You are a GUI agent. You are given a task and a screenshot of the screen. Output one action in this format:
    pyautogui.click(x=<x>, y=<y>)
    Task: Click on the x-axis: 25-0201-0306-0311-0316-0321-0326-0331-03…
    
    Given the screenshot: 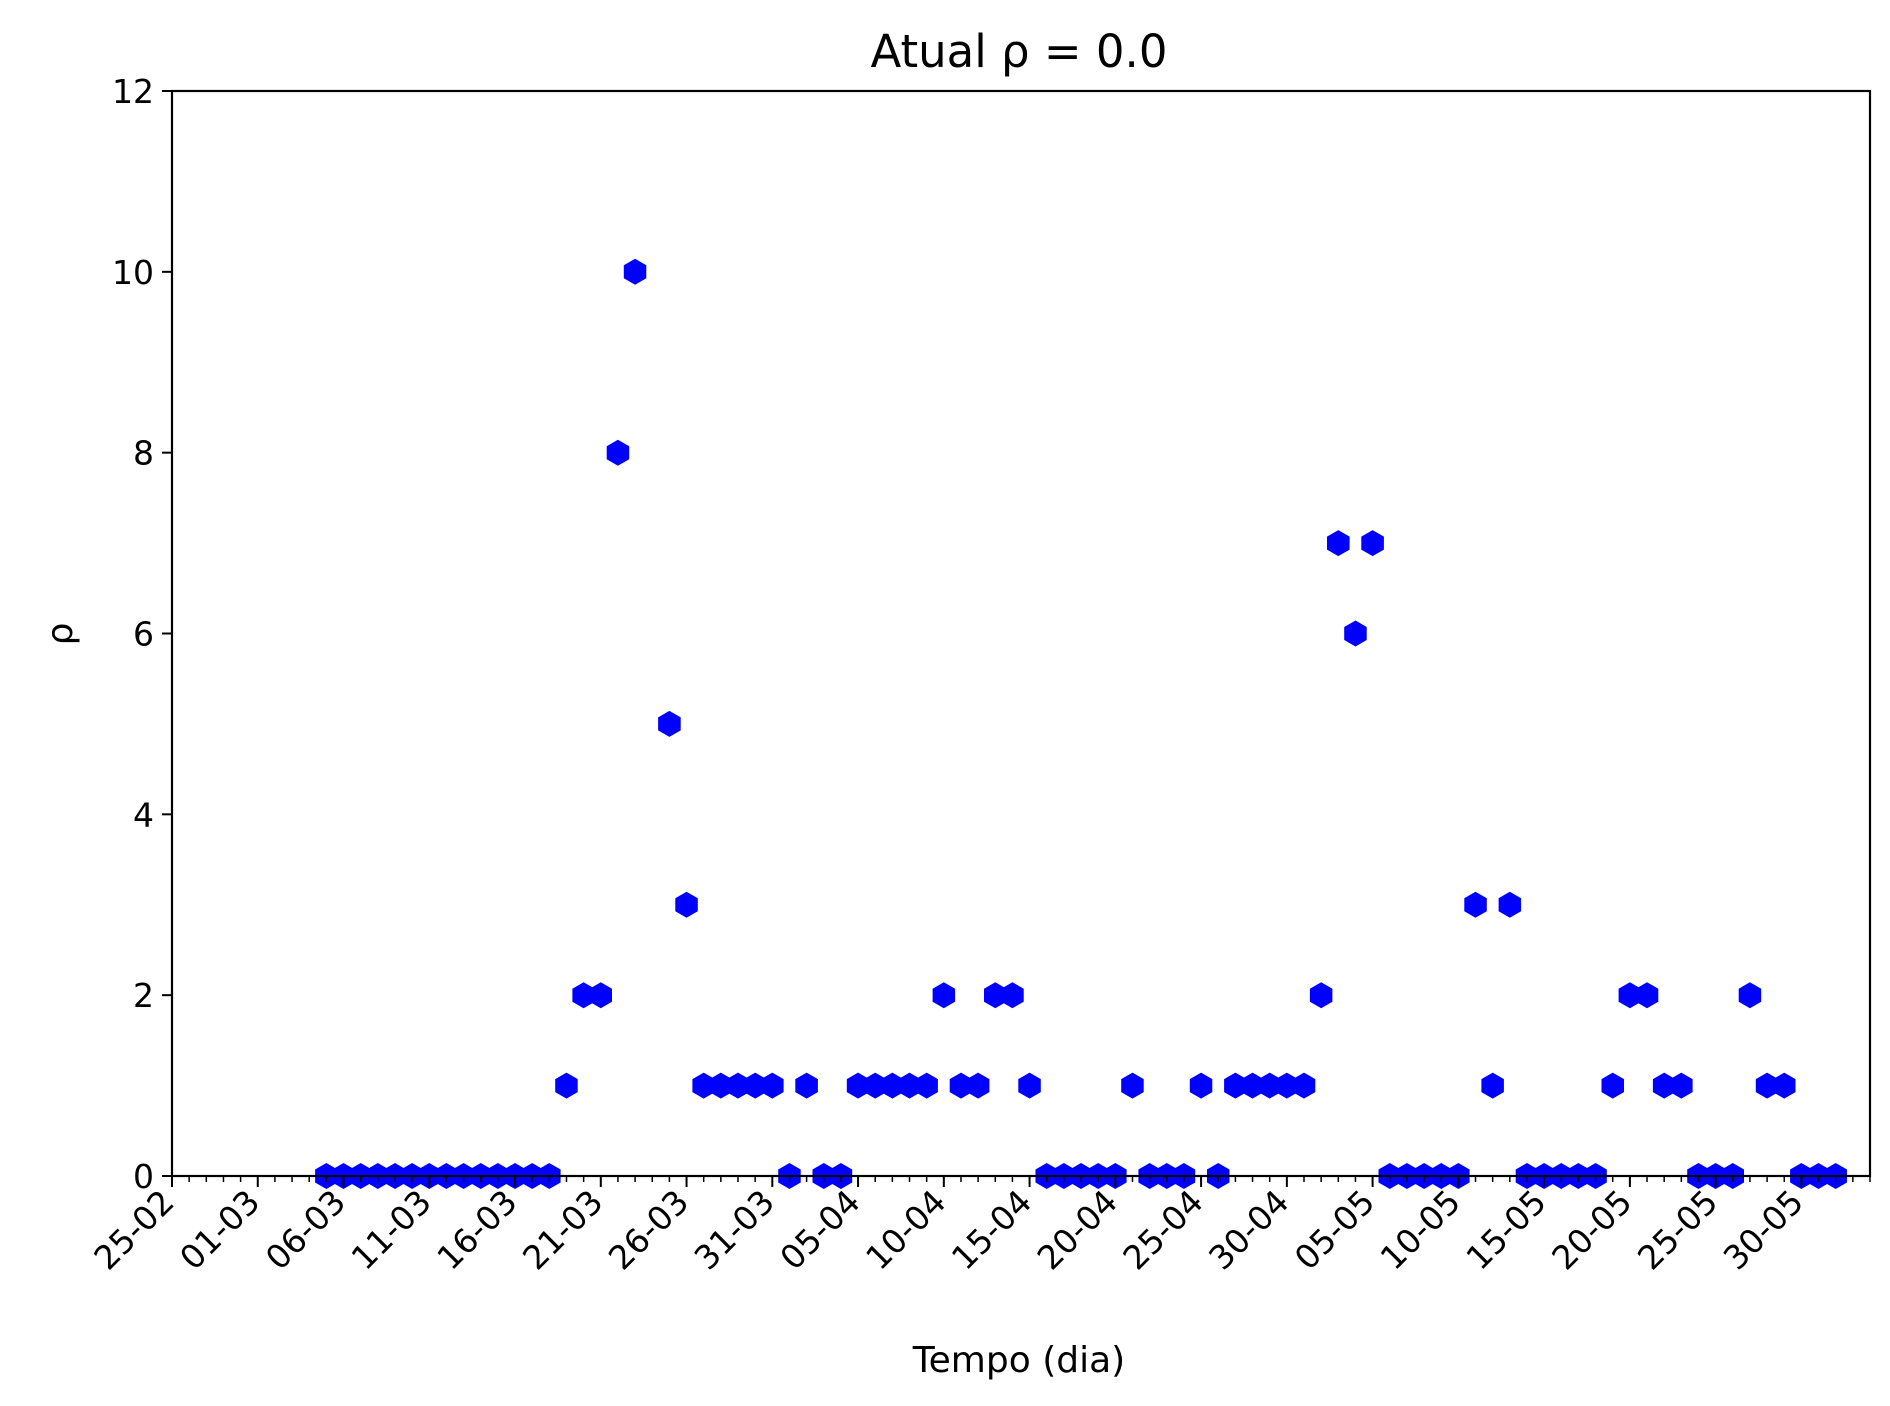 What is the action you would take?
    pyautogui.click(x=978, y=1226)
    